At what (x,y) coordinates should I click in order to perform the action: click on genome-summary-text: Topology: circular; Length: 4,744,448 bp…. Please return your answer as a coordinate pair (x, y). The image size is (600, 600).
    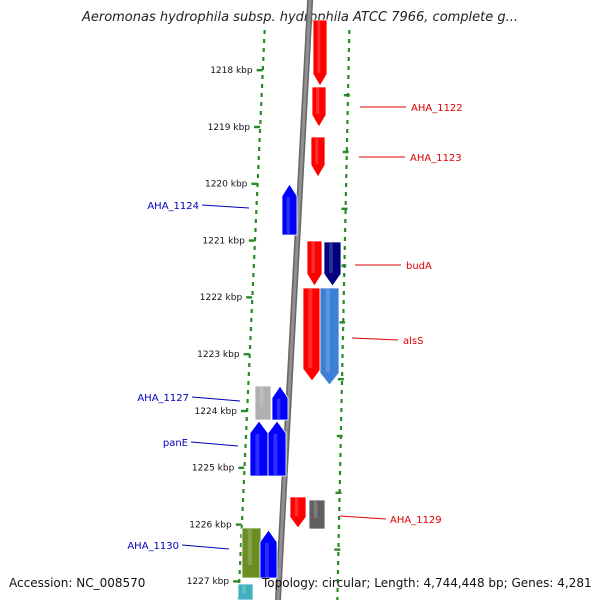
    Looking at the image, I should click on (427, 583).